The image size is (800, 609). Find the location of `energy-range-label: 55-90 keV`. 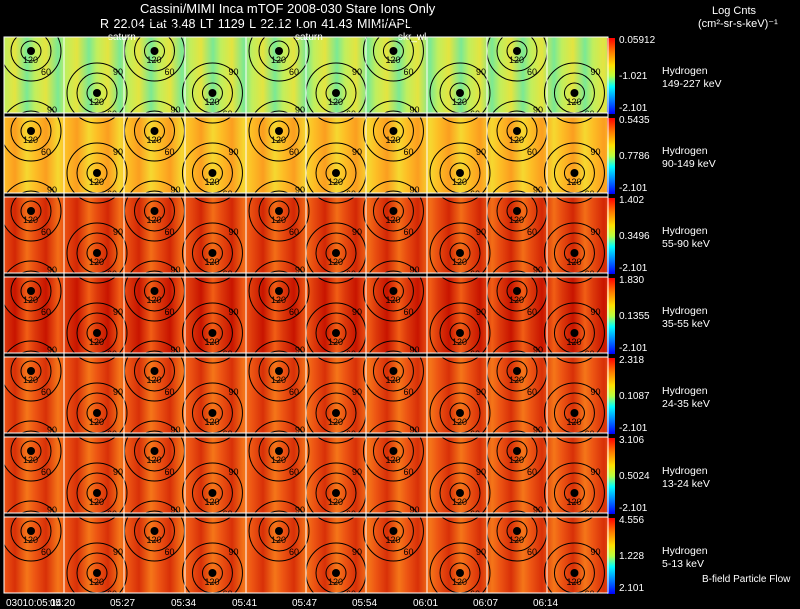

energy-range-label: 55-90 keV is located at coordinates (686, 244).